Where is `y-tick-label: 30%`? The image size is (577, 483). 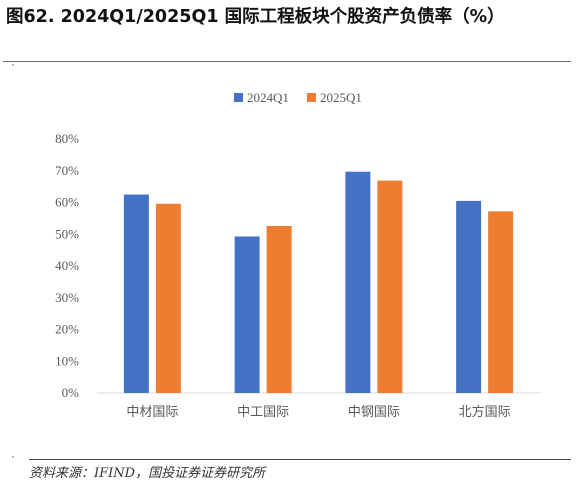
y-tick-label: 30% is located at coordinates (67, 297).